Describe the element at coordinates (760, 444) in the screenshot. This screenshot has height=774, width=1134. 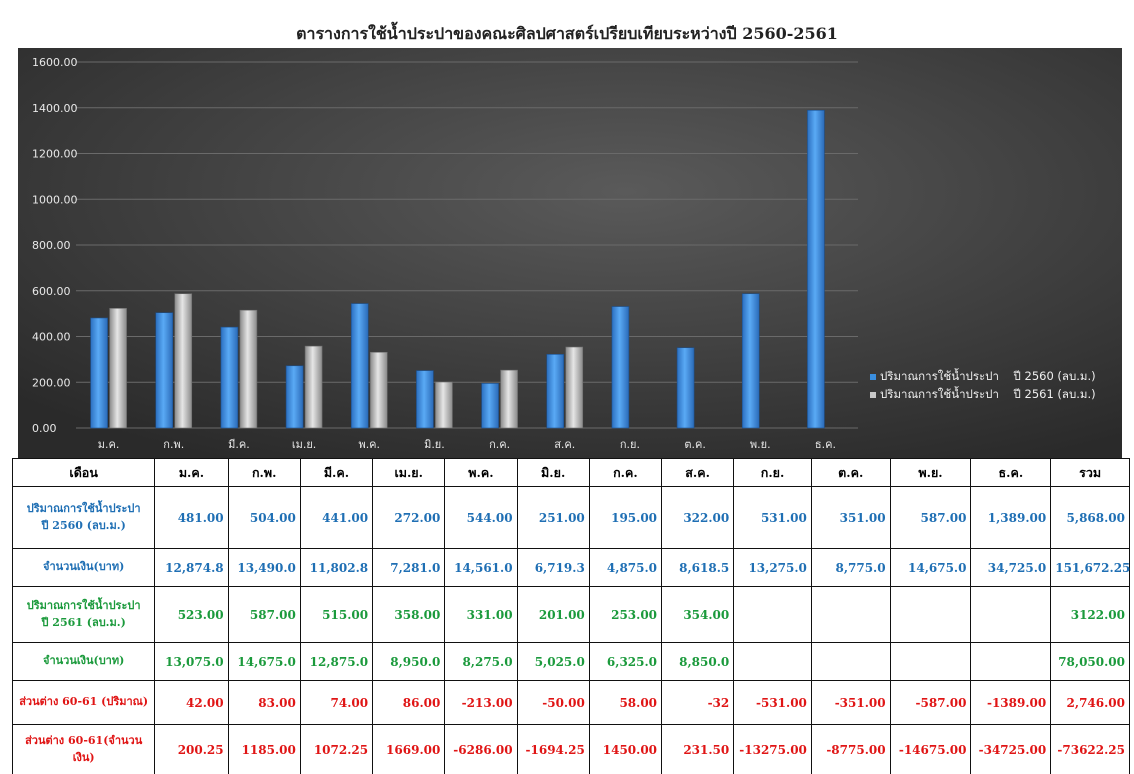
I see `x-tick-label: พ.ย.` at that location.